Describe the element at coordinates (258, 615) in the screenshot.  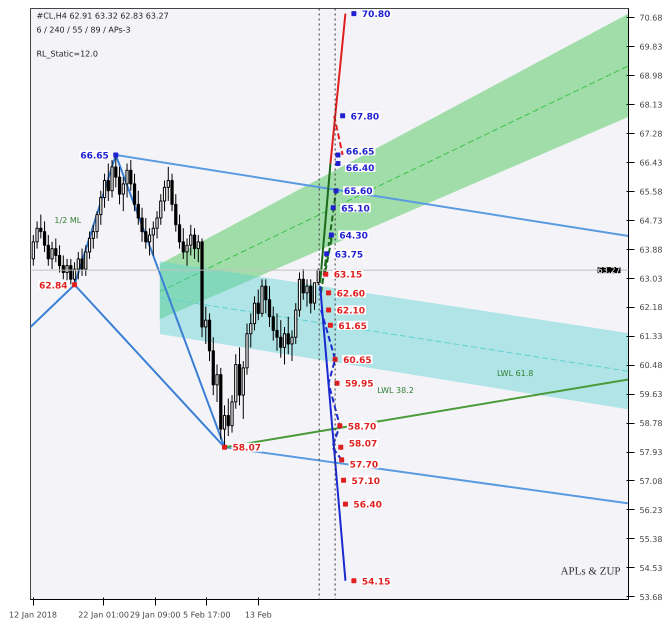
I see `x-tick-label: 13 Feb` at that location.